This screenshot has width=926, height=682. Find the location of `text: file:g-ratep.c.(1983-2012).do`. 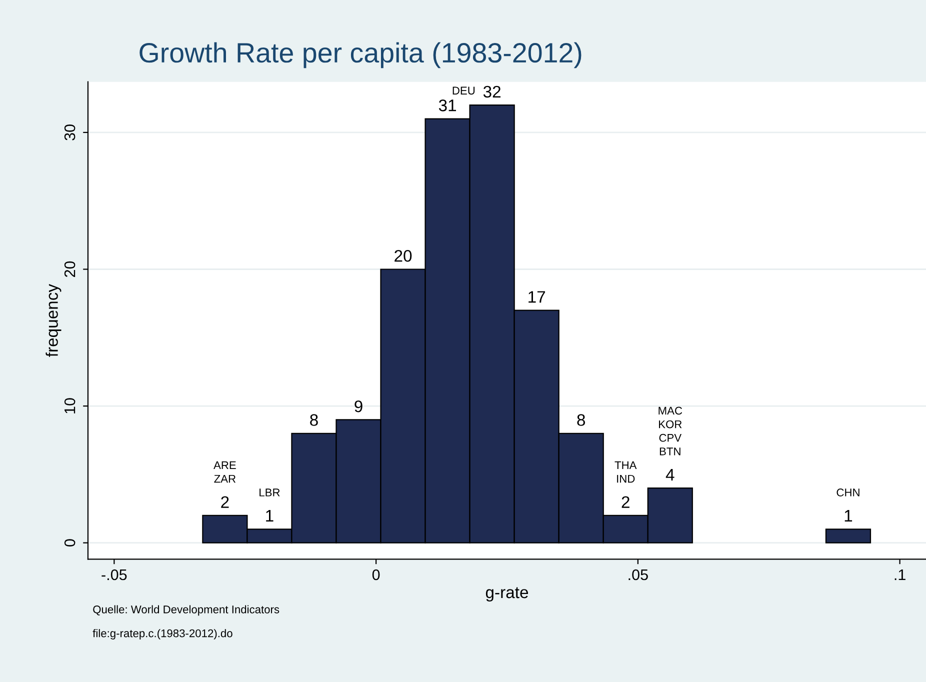

text: file:g-ratep.c.(1983-2012).do is located at coordinates (162, 634).